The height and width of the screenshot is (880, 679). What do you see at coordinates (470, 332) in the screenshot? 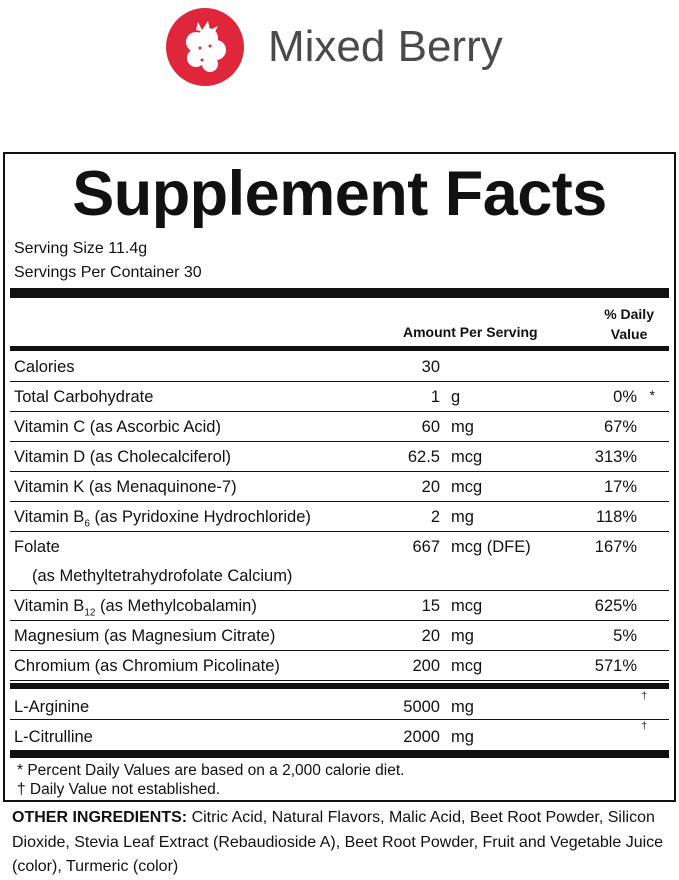
I see `amount-header: Amount Per Serving` at bounding box center [470, 332].